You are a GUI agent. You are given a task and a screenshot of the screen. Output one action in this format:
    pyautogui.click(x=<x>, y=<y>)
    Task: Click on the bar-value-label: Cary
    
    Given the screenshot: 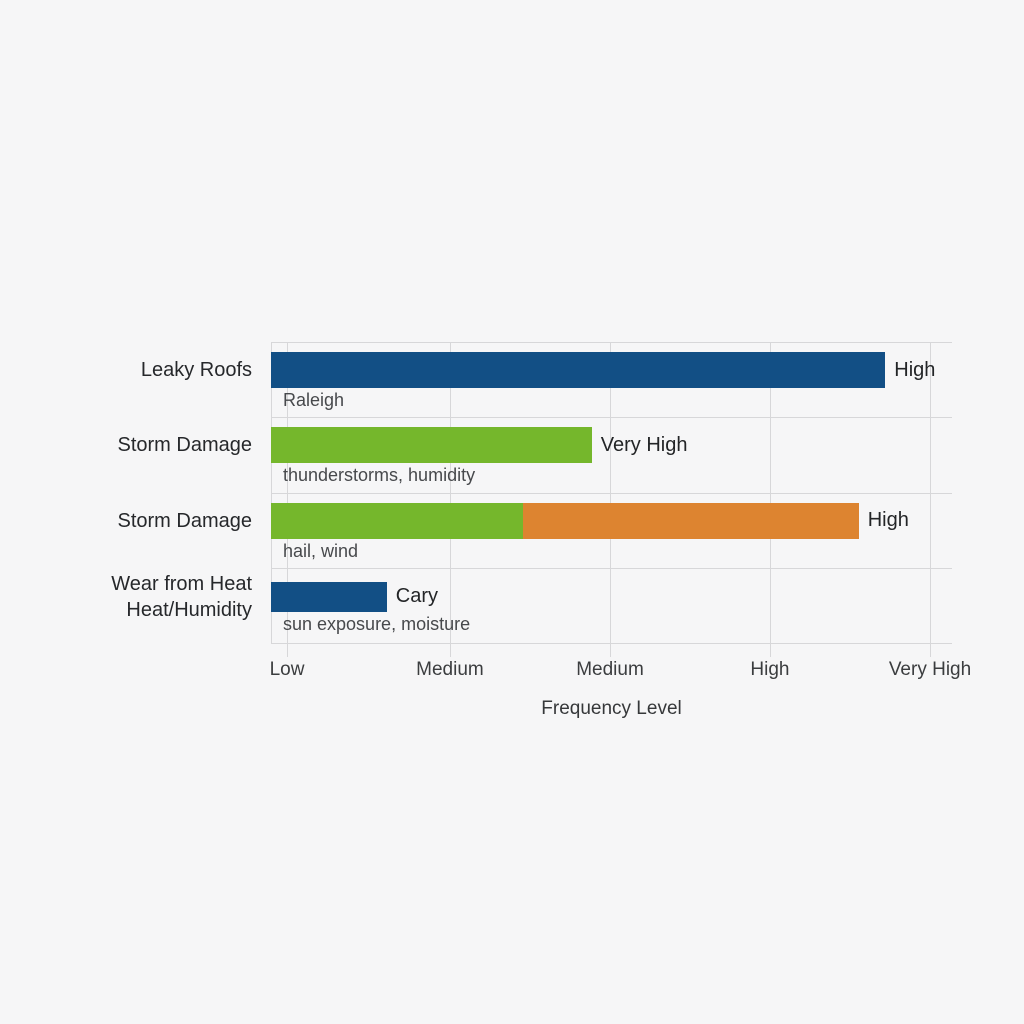 What is the action you would take?
    pyautogui.click(x=416, y=596)
    